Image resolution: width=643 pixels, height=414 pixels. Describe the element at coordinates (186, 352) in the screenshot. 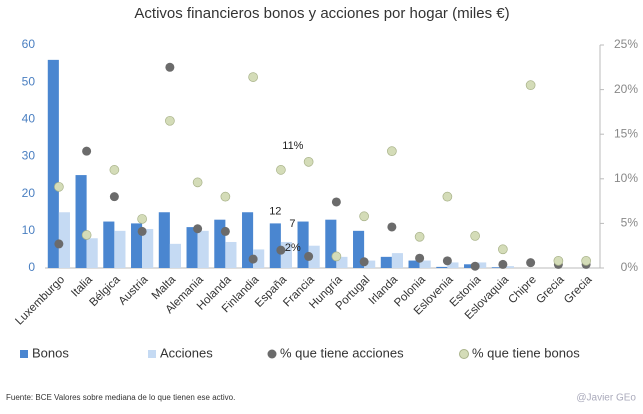

I see `legend-label: Acciones` at that location.